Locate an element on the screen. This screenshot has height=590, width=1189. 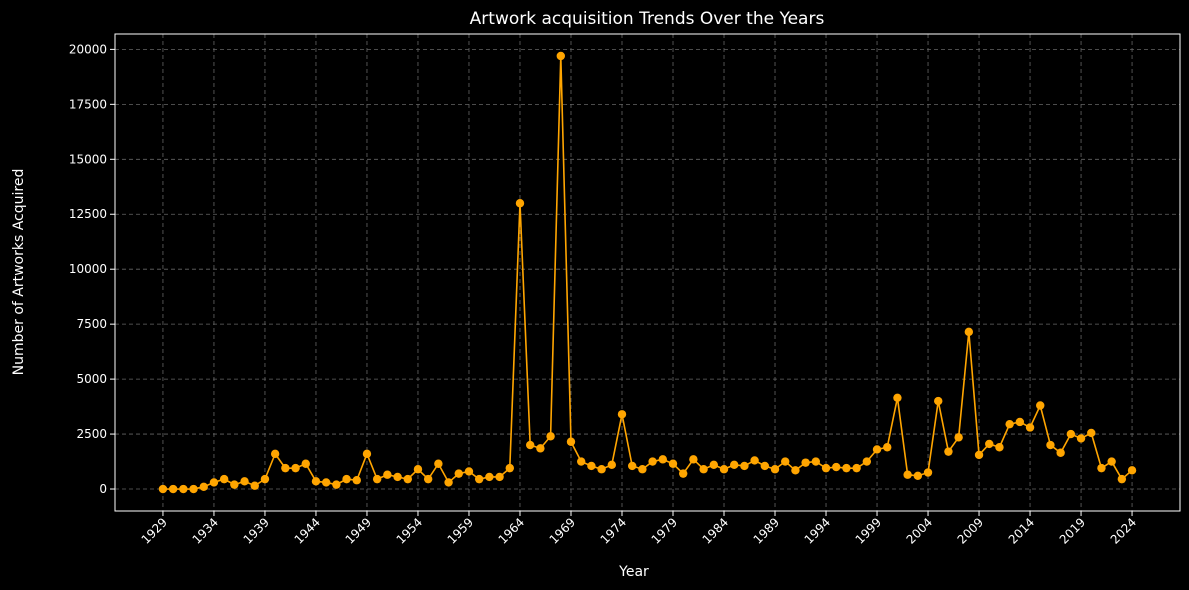
y-tick-label: 10000 is located at coordinates (88, 269).